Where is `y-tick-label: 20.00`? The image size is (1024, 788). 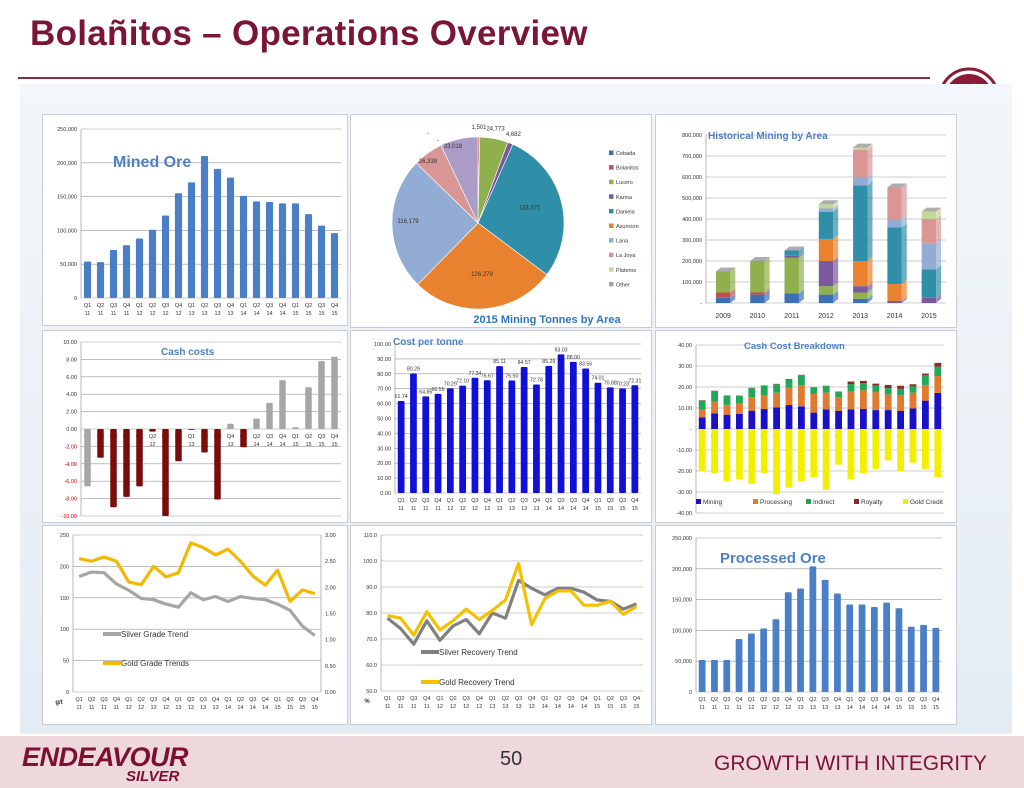
y-tick-label: 20.00 is located at coordinates (685, 388).